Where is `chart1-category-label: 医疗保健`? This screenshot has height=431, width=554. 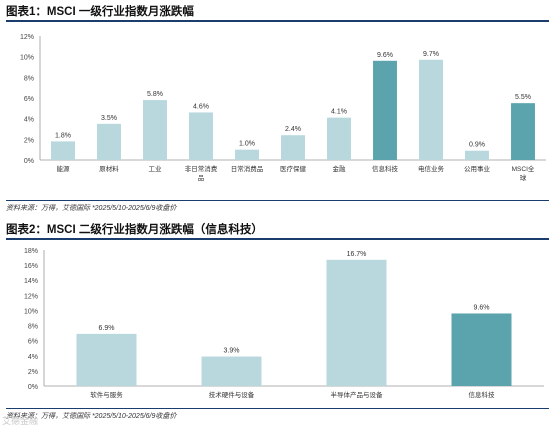 chart1-category-label: 医疗保健 is located at coordinates (293, 168).